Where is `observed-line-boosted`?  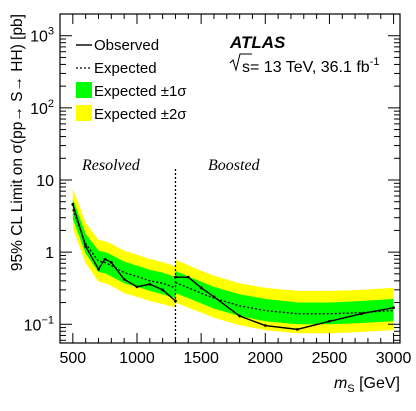
observed-line-boosted is located at coordinates (284, 303).